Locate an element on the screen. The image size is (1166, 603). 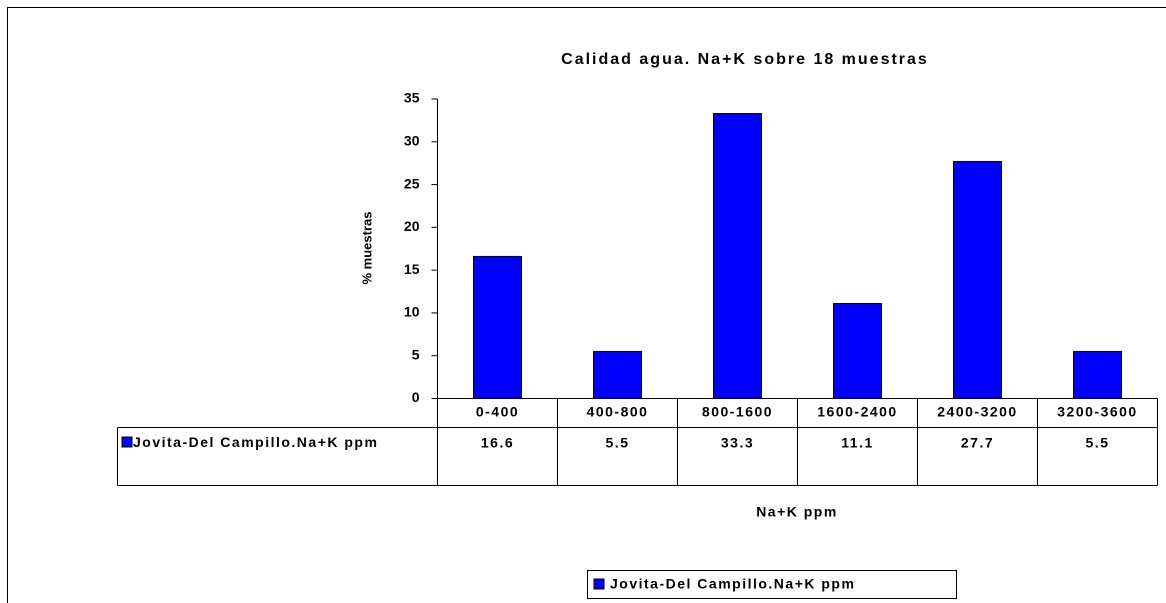
x-tick-label: 3200-3600 is located at coordinates (1097, 412).